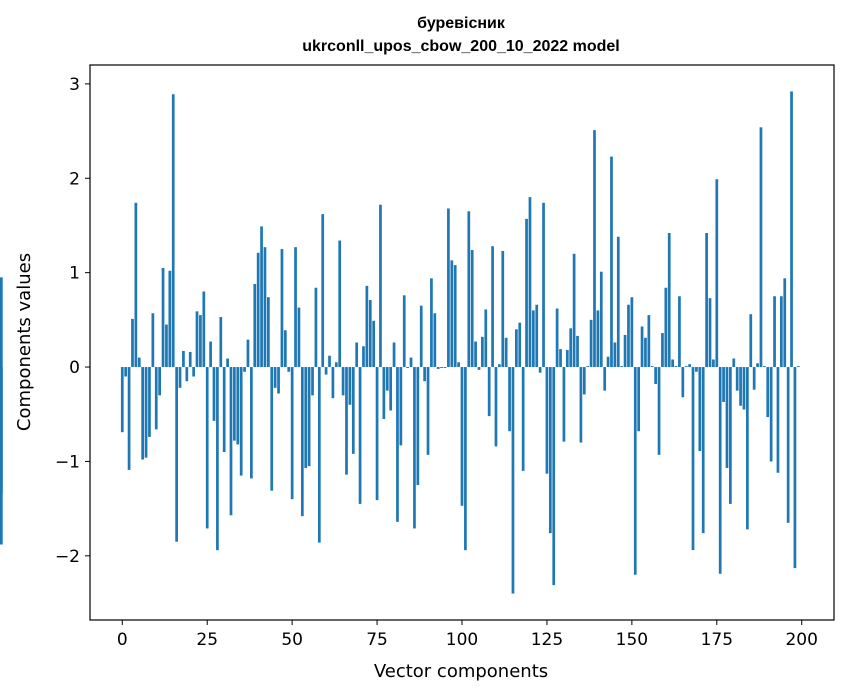 The image size is (847, 696). What do you see at coordinates (207, 640) in the screenshot?
I see `x-tick-label: 25` at bounding box center [207, 640].